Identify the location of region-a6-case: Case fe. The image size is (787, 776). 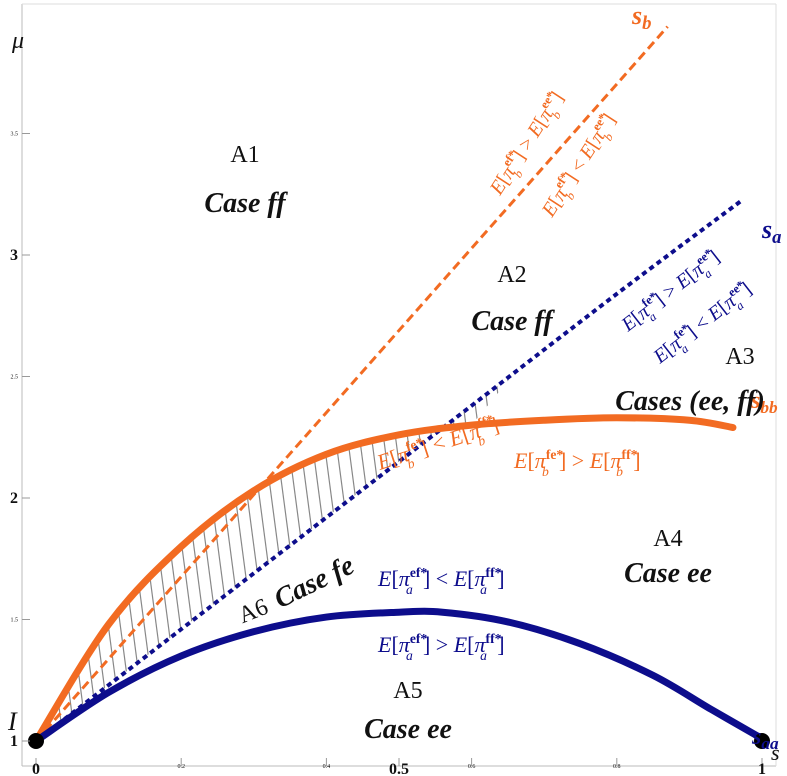
(314, 582).